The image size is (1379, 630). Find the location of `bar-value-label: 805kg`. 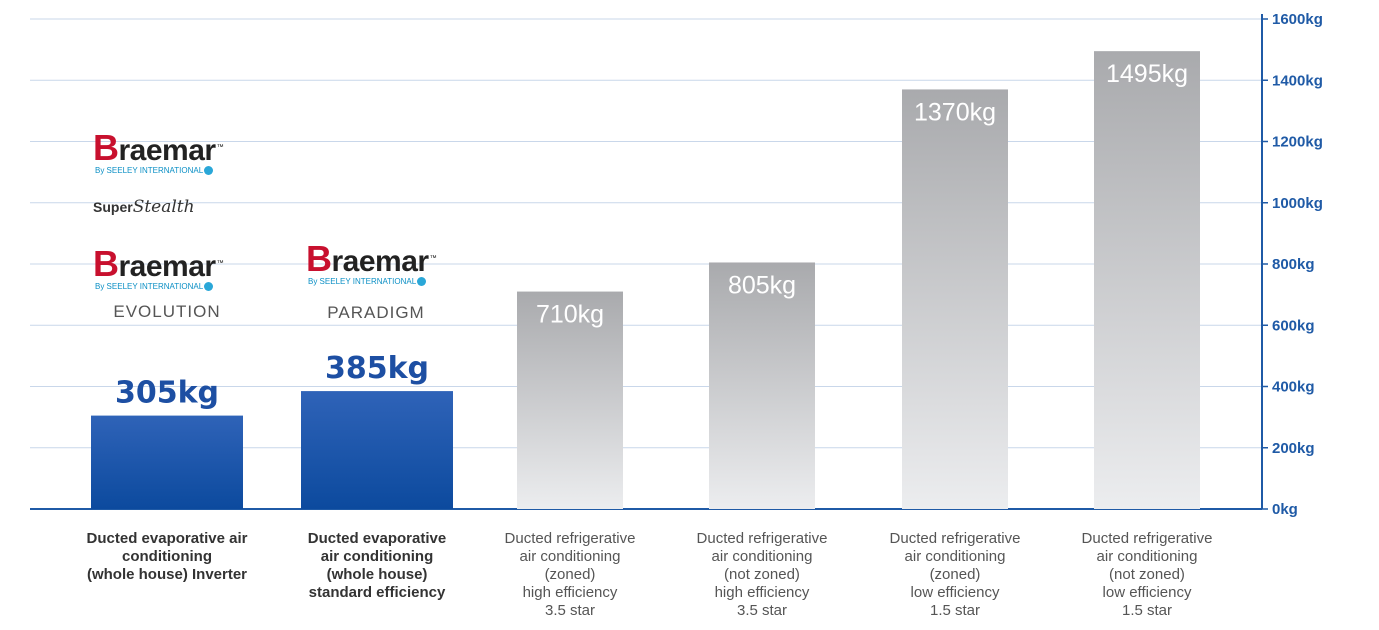

bar-value-label: 805kg is located at coordinates (762, 285).